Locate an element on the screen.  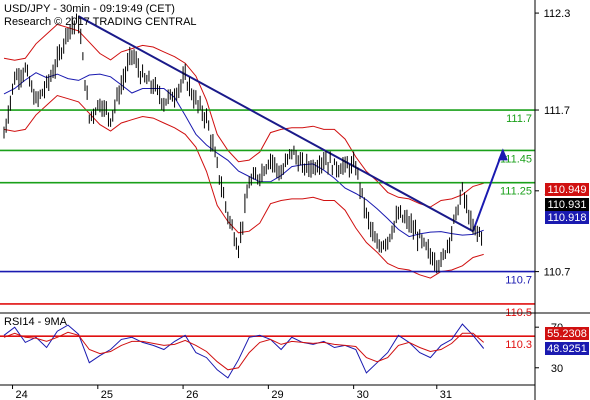
level-label: 110.3 is located at coordinates (518, 345).